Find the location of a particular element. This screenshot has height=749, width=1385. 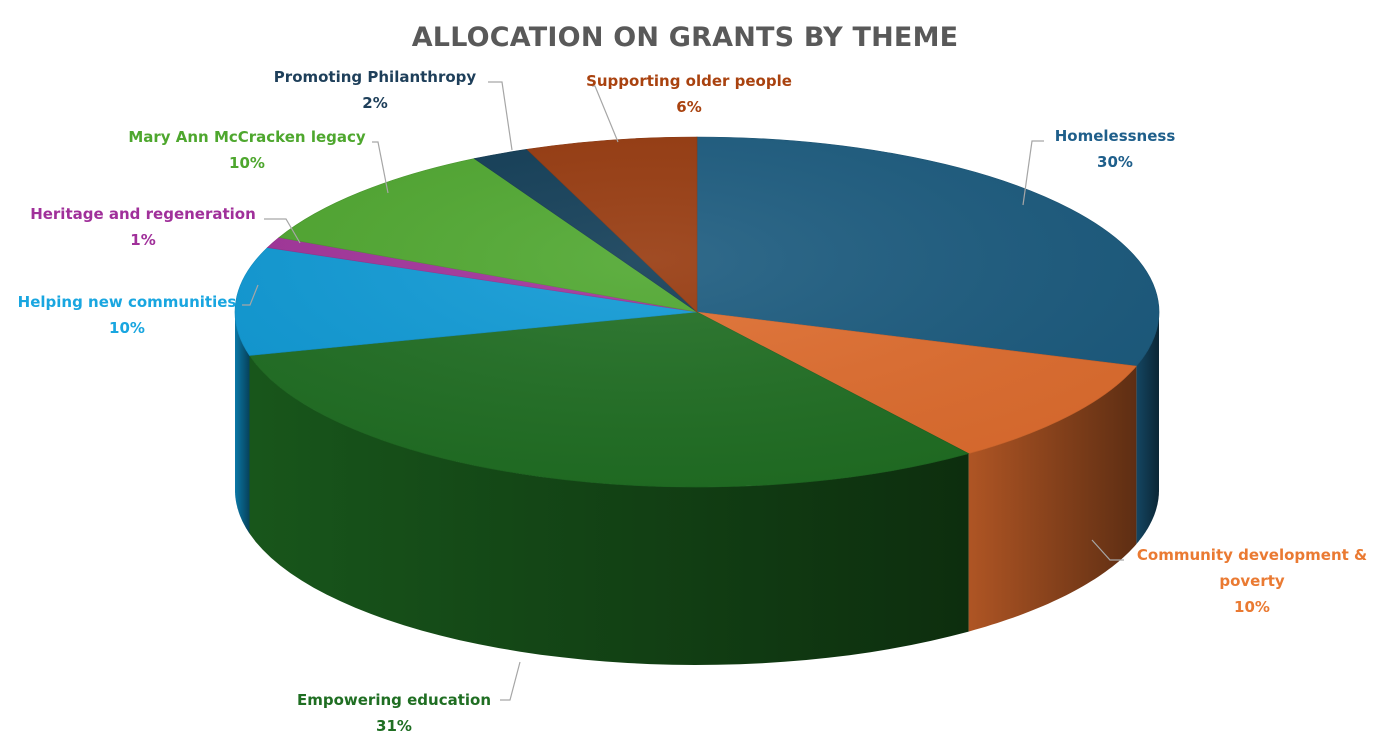

slice-side-helping-new-communities is located at coordinates (242, 423).